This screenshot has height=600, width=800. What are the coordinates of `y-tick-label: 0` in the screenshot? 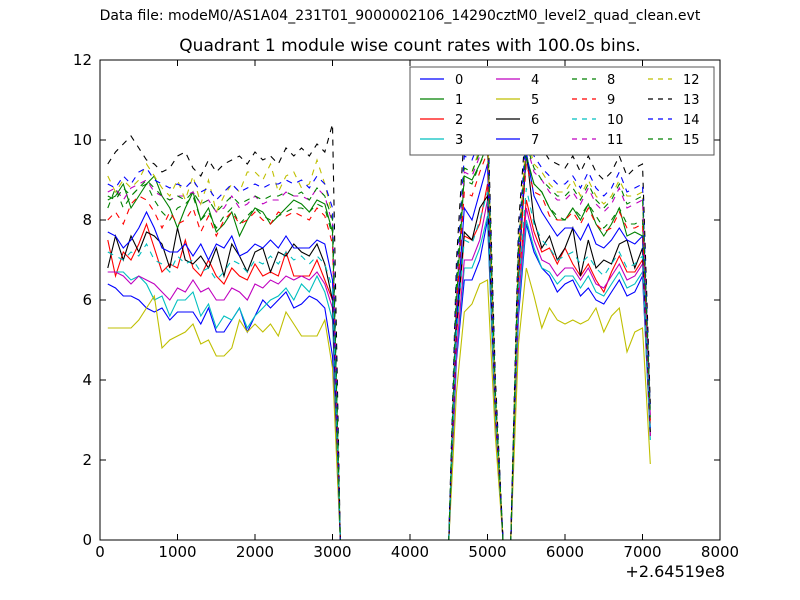 It's located at (87, 540).